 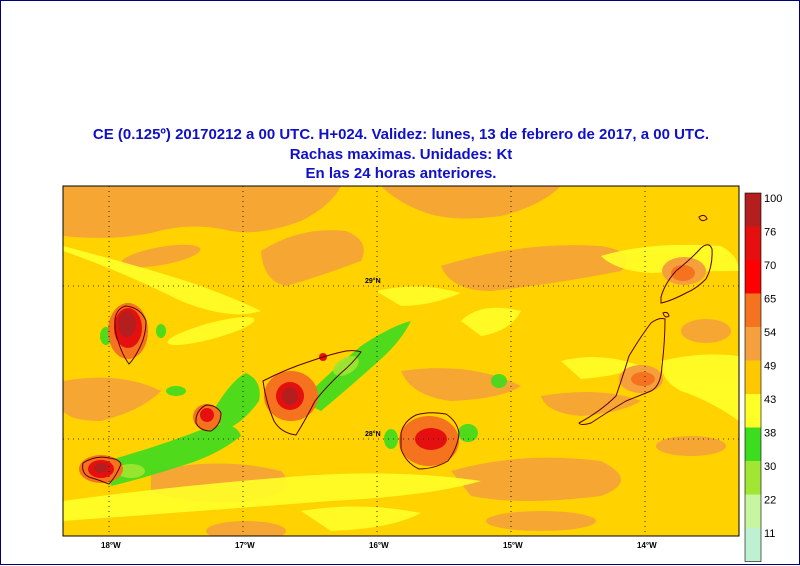 I want to click on colorbar-label-30: 30, so click(x=770, y=467).